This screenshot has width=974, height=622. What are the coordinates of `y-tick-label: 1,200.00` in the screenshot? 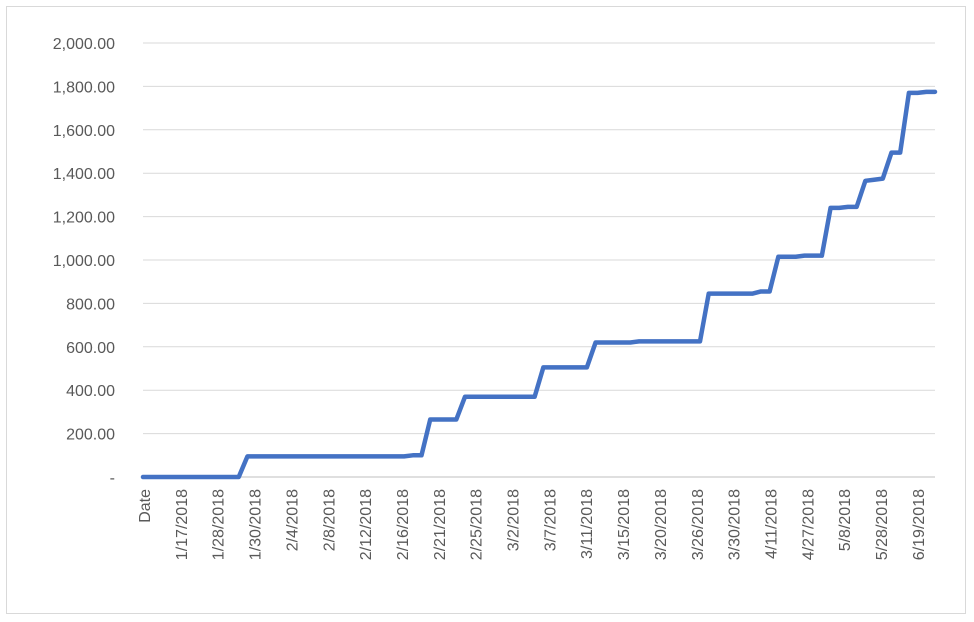 It's located at (84, 218).